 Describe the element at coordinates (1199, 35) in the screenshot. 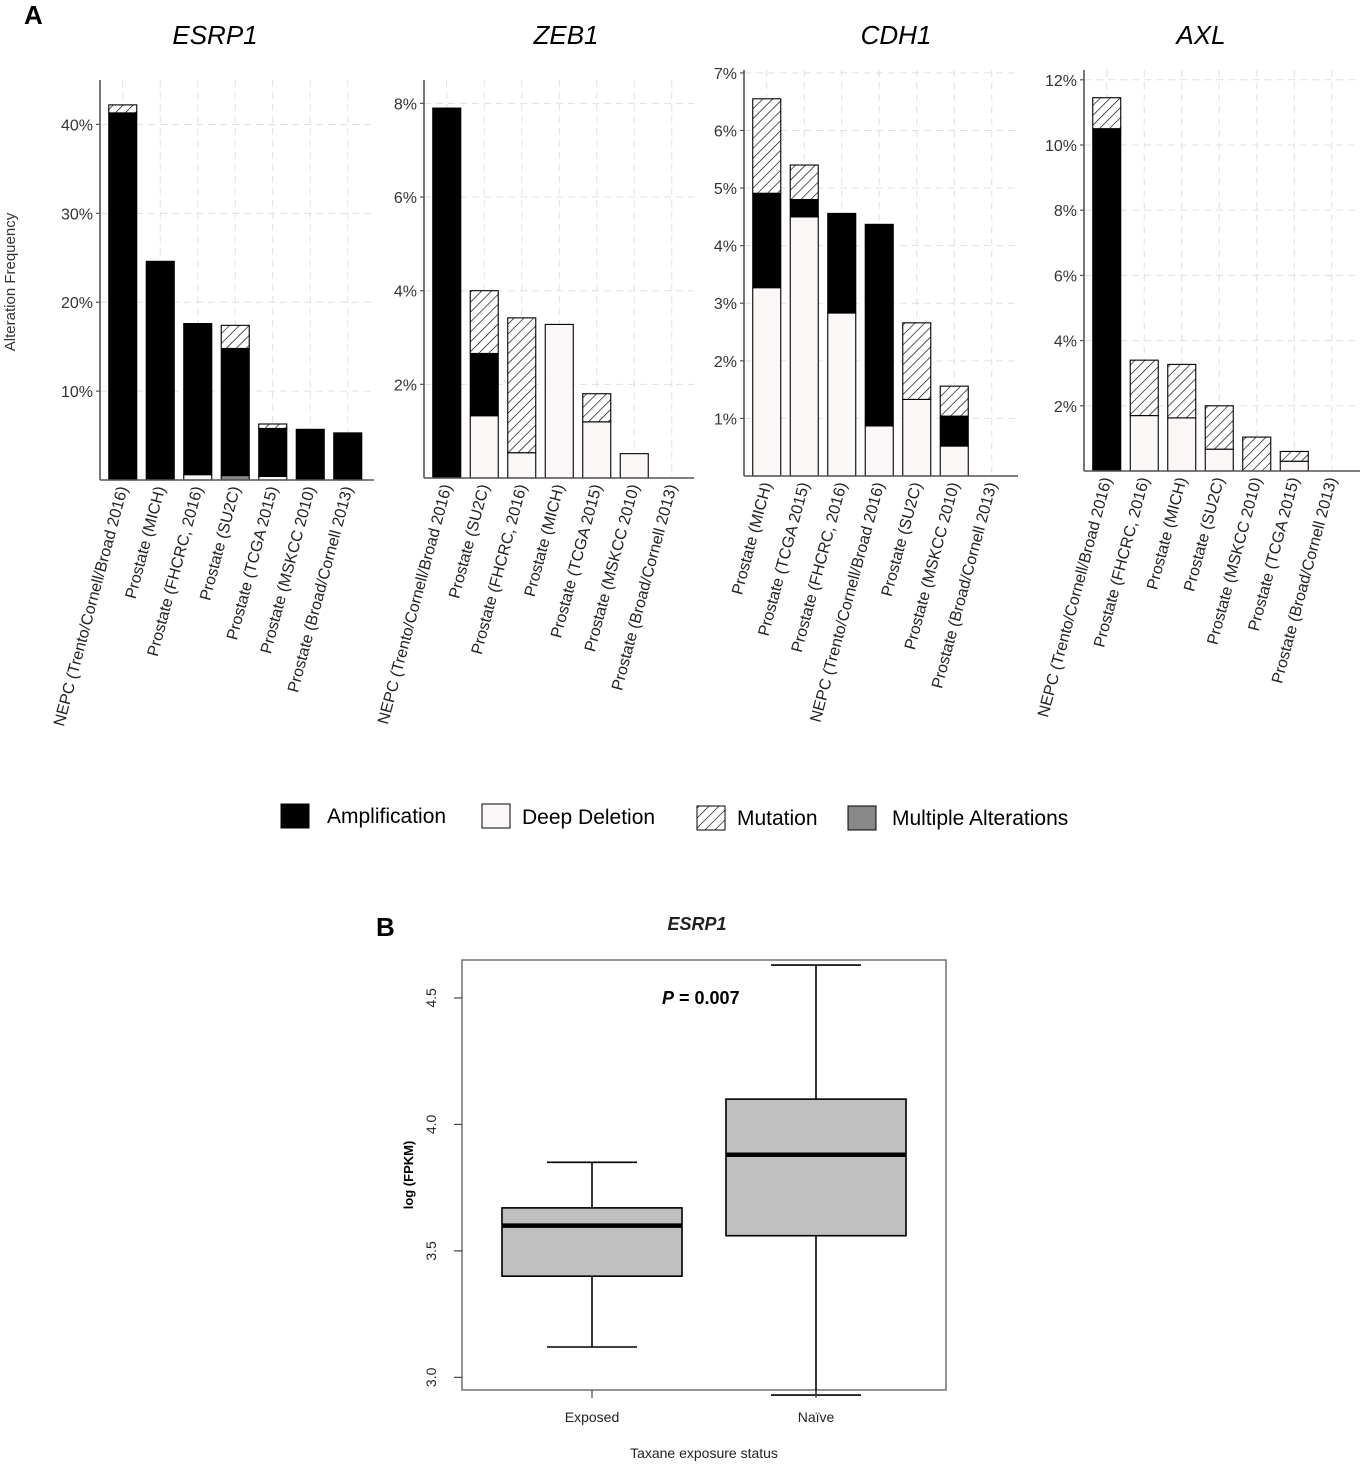

I see `chart-title: AXL` at that location.